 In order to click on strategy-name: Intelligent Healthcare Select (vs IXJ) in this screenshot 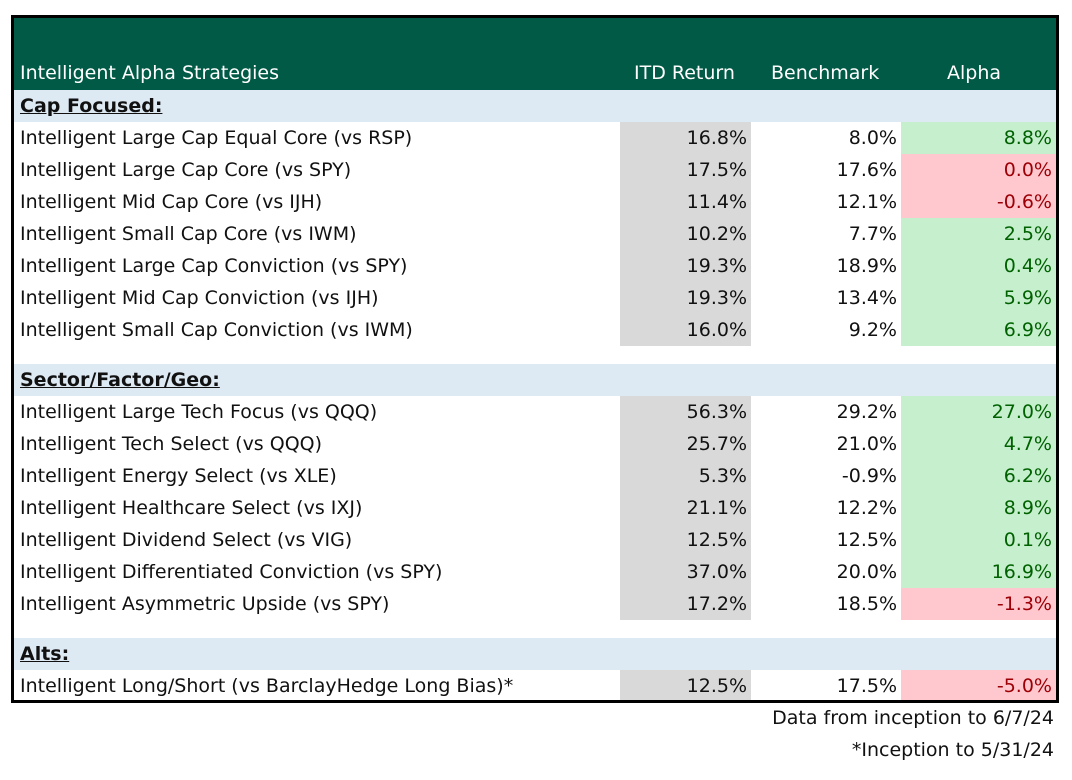, I will do `click(191, 508)`.